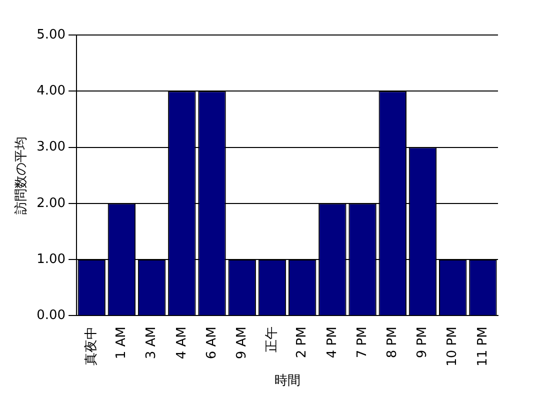 The image size is (548, 398). Describe the element at coordinates (51, 203) in the screenshot. I see `y-tick-label: 2.00` at that location.